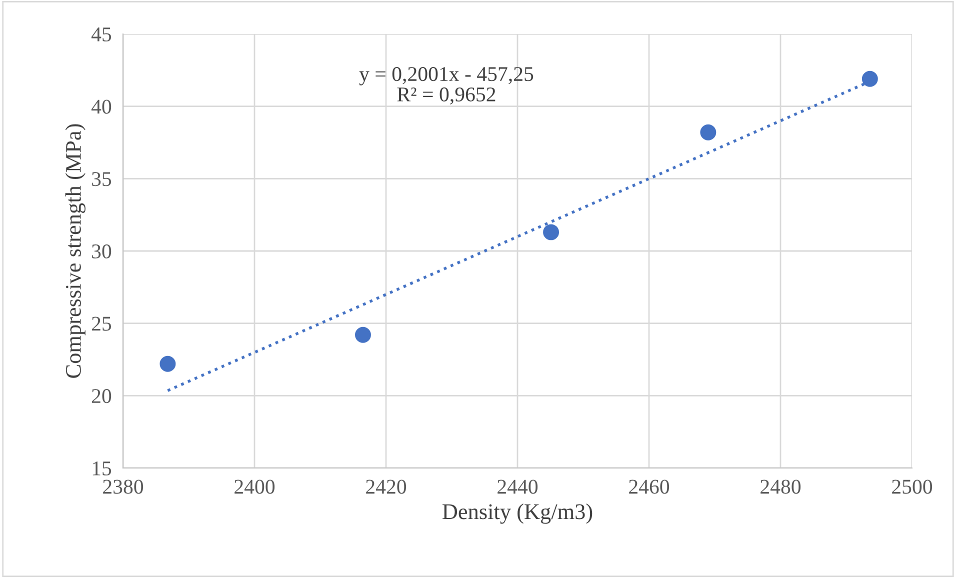 This screenshot has height=578, width=956. I want to click on y-tick-label: 15, so click(102, 468).